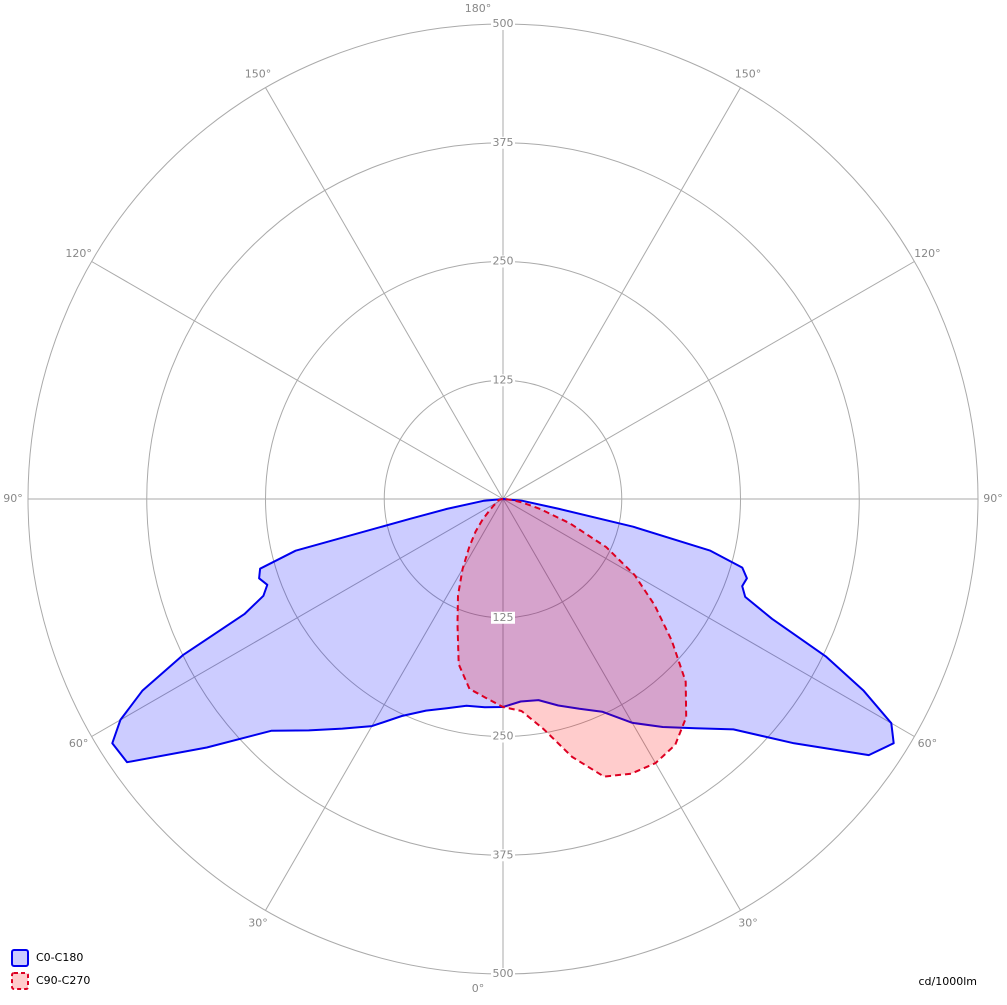 The height and width of the screenshot is (1005, 1007). What do you see at coordinates (478, 8) in the screenshot?
I see `angle-label: 180°` at bounding box center [478, 8].